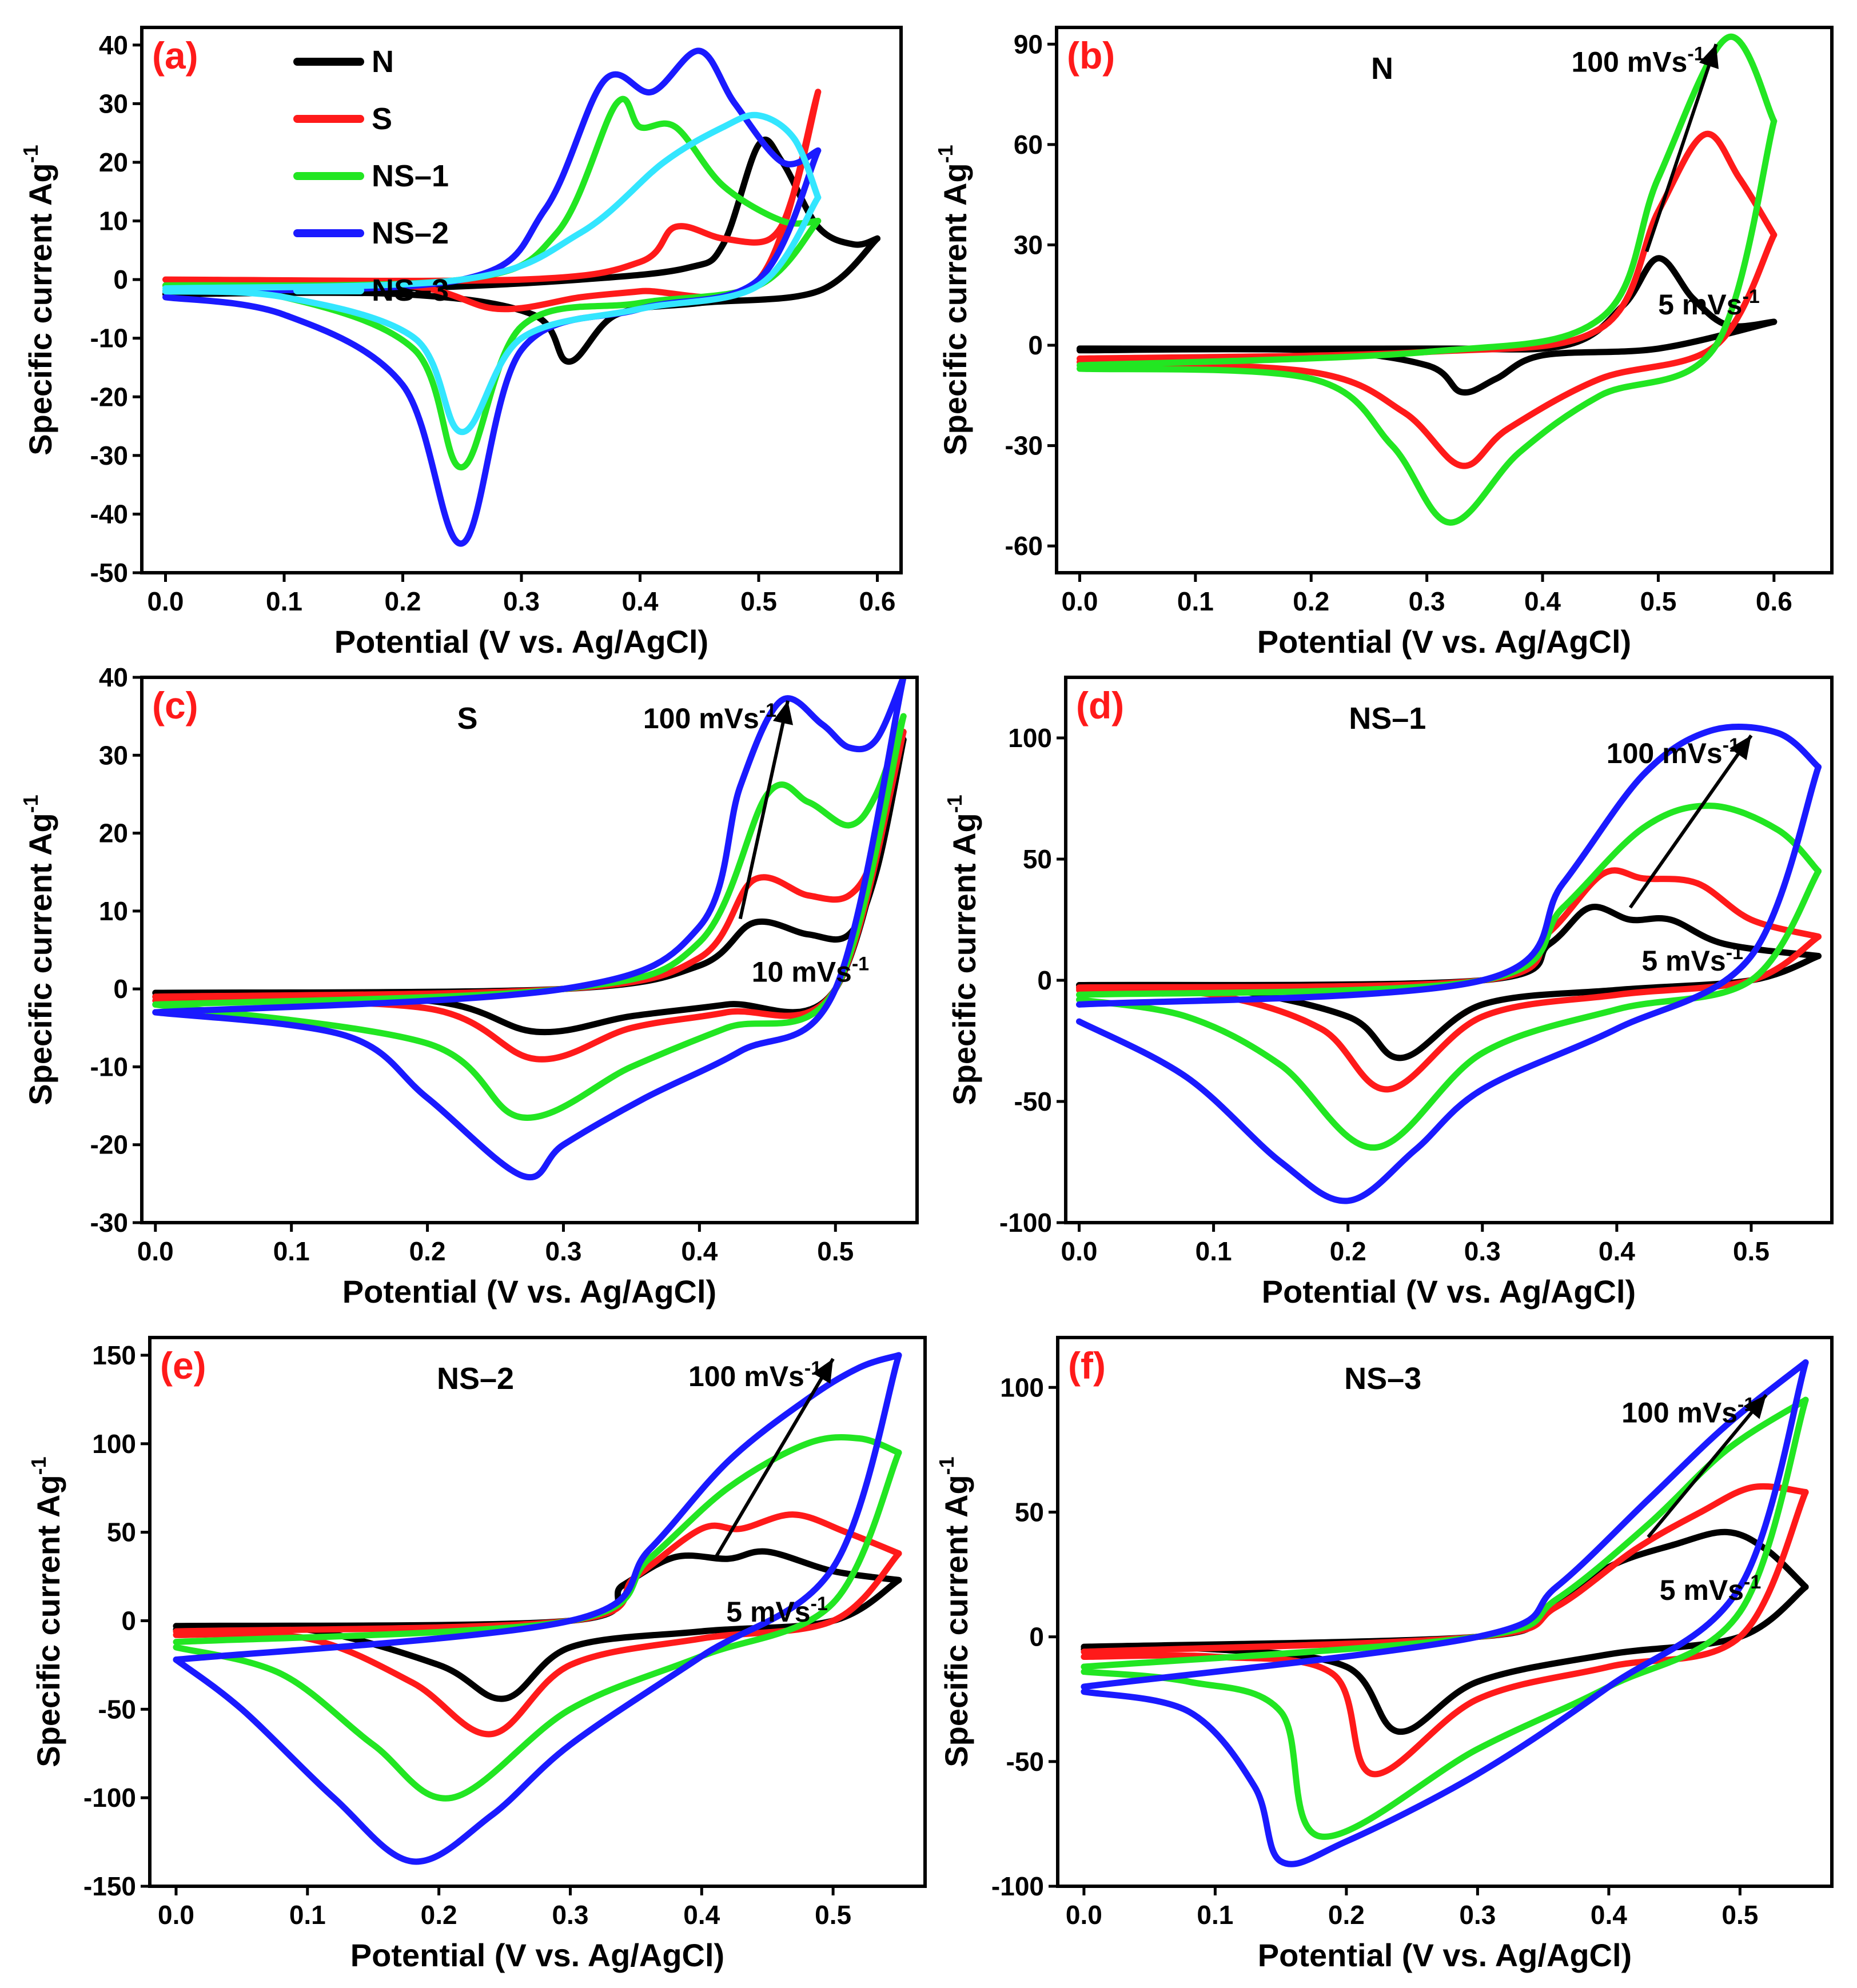  I want to click on y-tick-label: 20, so click(113, 834).